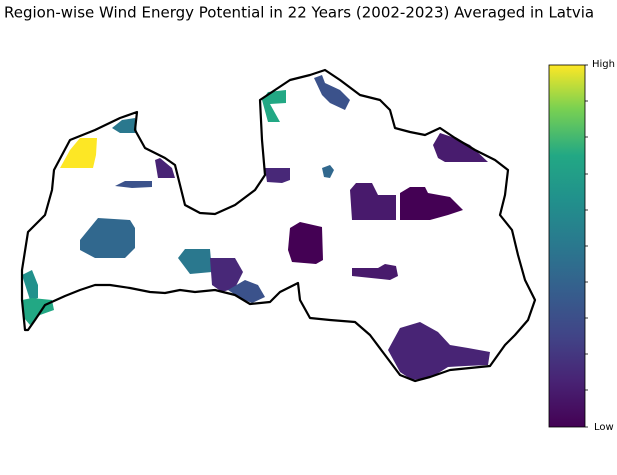 The height and width of the screenshot is (475, 617). Describe the element at coordinates (586, 246) in the screenshot. I see `colorbar-ticks` at that location.